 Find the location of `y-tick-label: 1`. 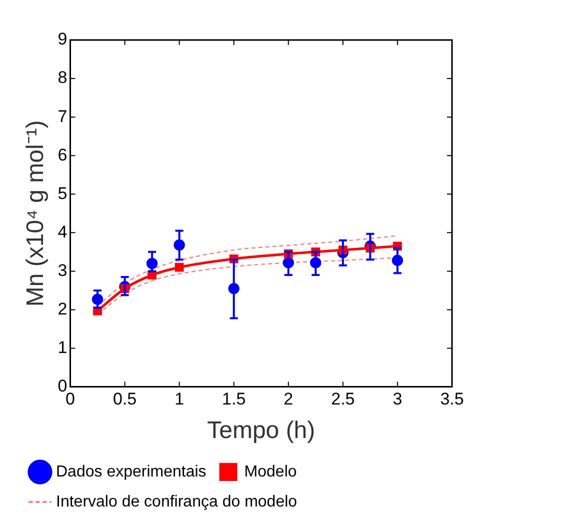

y-tick-label: 1 is located at coordinates (63, 347).